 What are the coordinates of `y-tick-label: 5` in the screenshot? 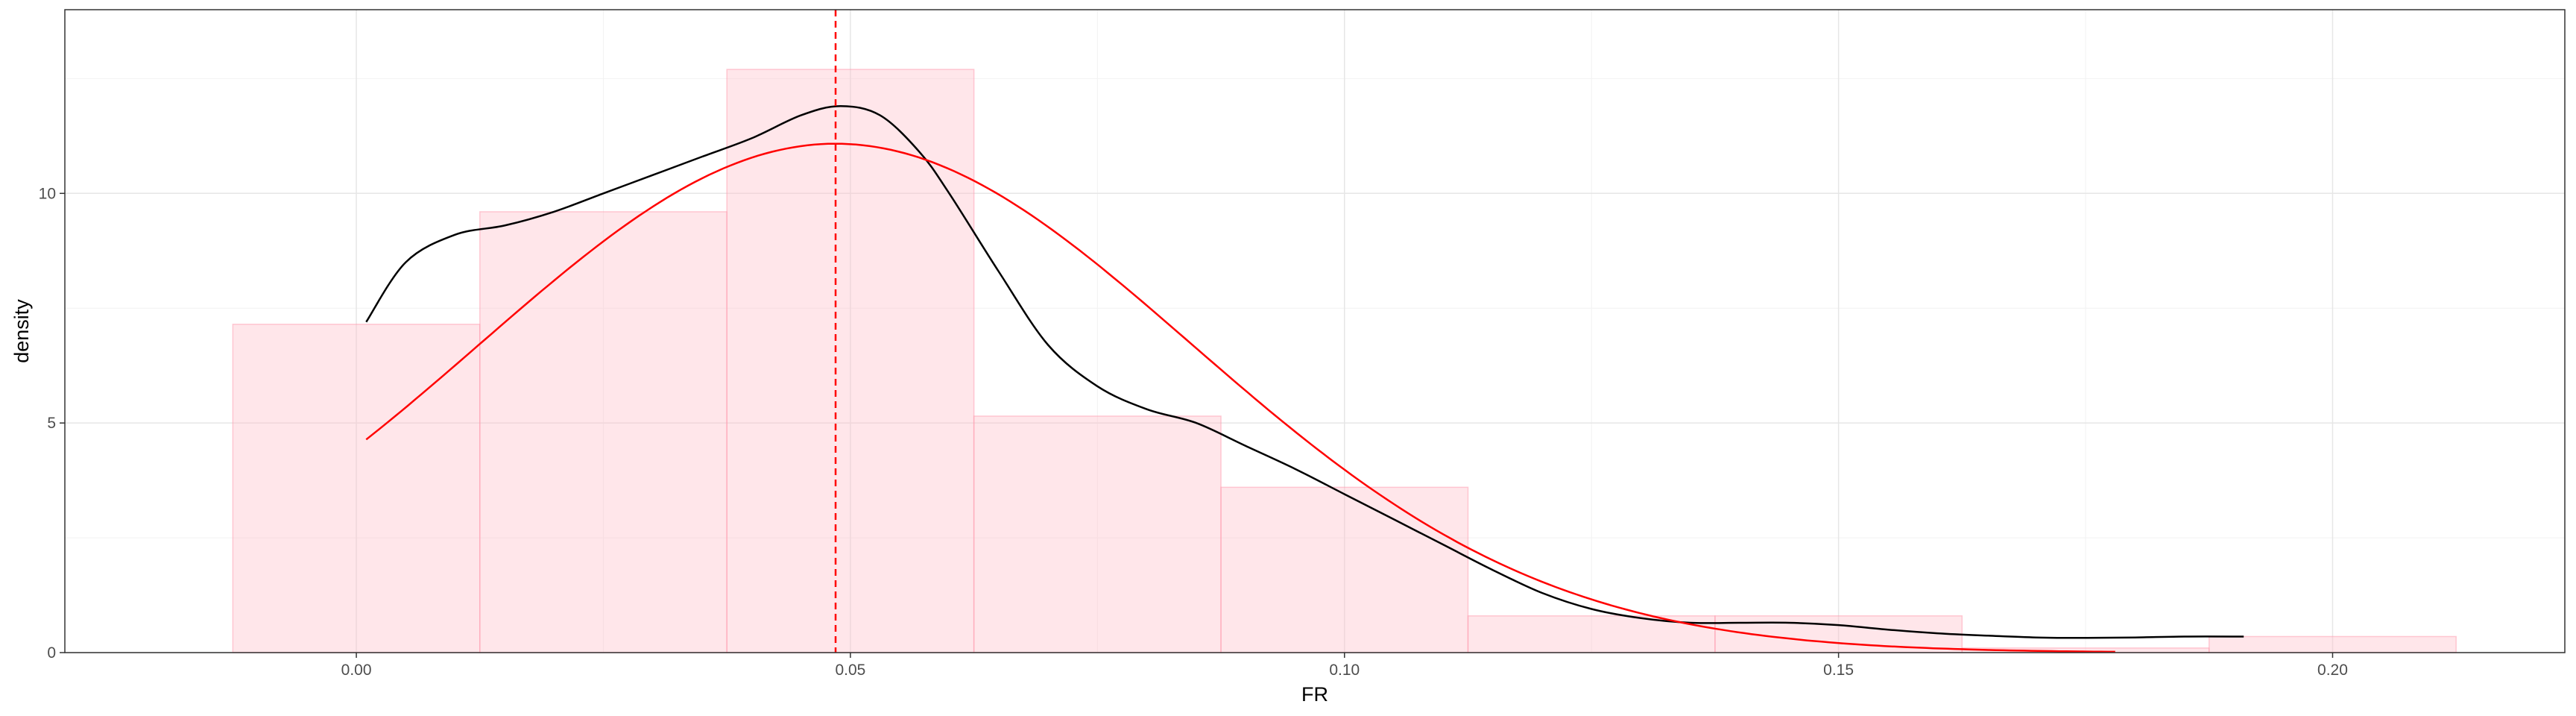 It's located at (52, 423).